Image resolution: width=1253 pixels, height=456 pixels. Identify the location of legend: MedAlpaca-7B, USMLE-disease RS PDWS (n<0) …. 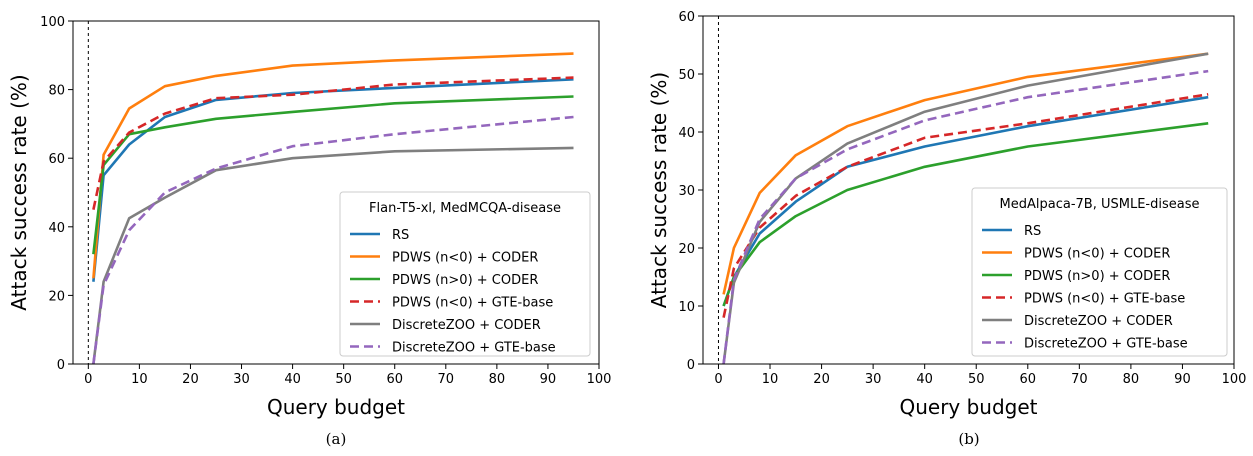
(1099, 272).